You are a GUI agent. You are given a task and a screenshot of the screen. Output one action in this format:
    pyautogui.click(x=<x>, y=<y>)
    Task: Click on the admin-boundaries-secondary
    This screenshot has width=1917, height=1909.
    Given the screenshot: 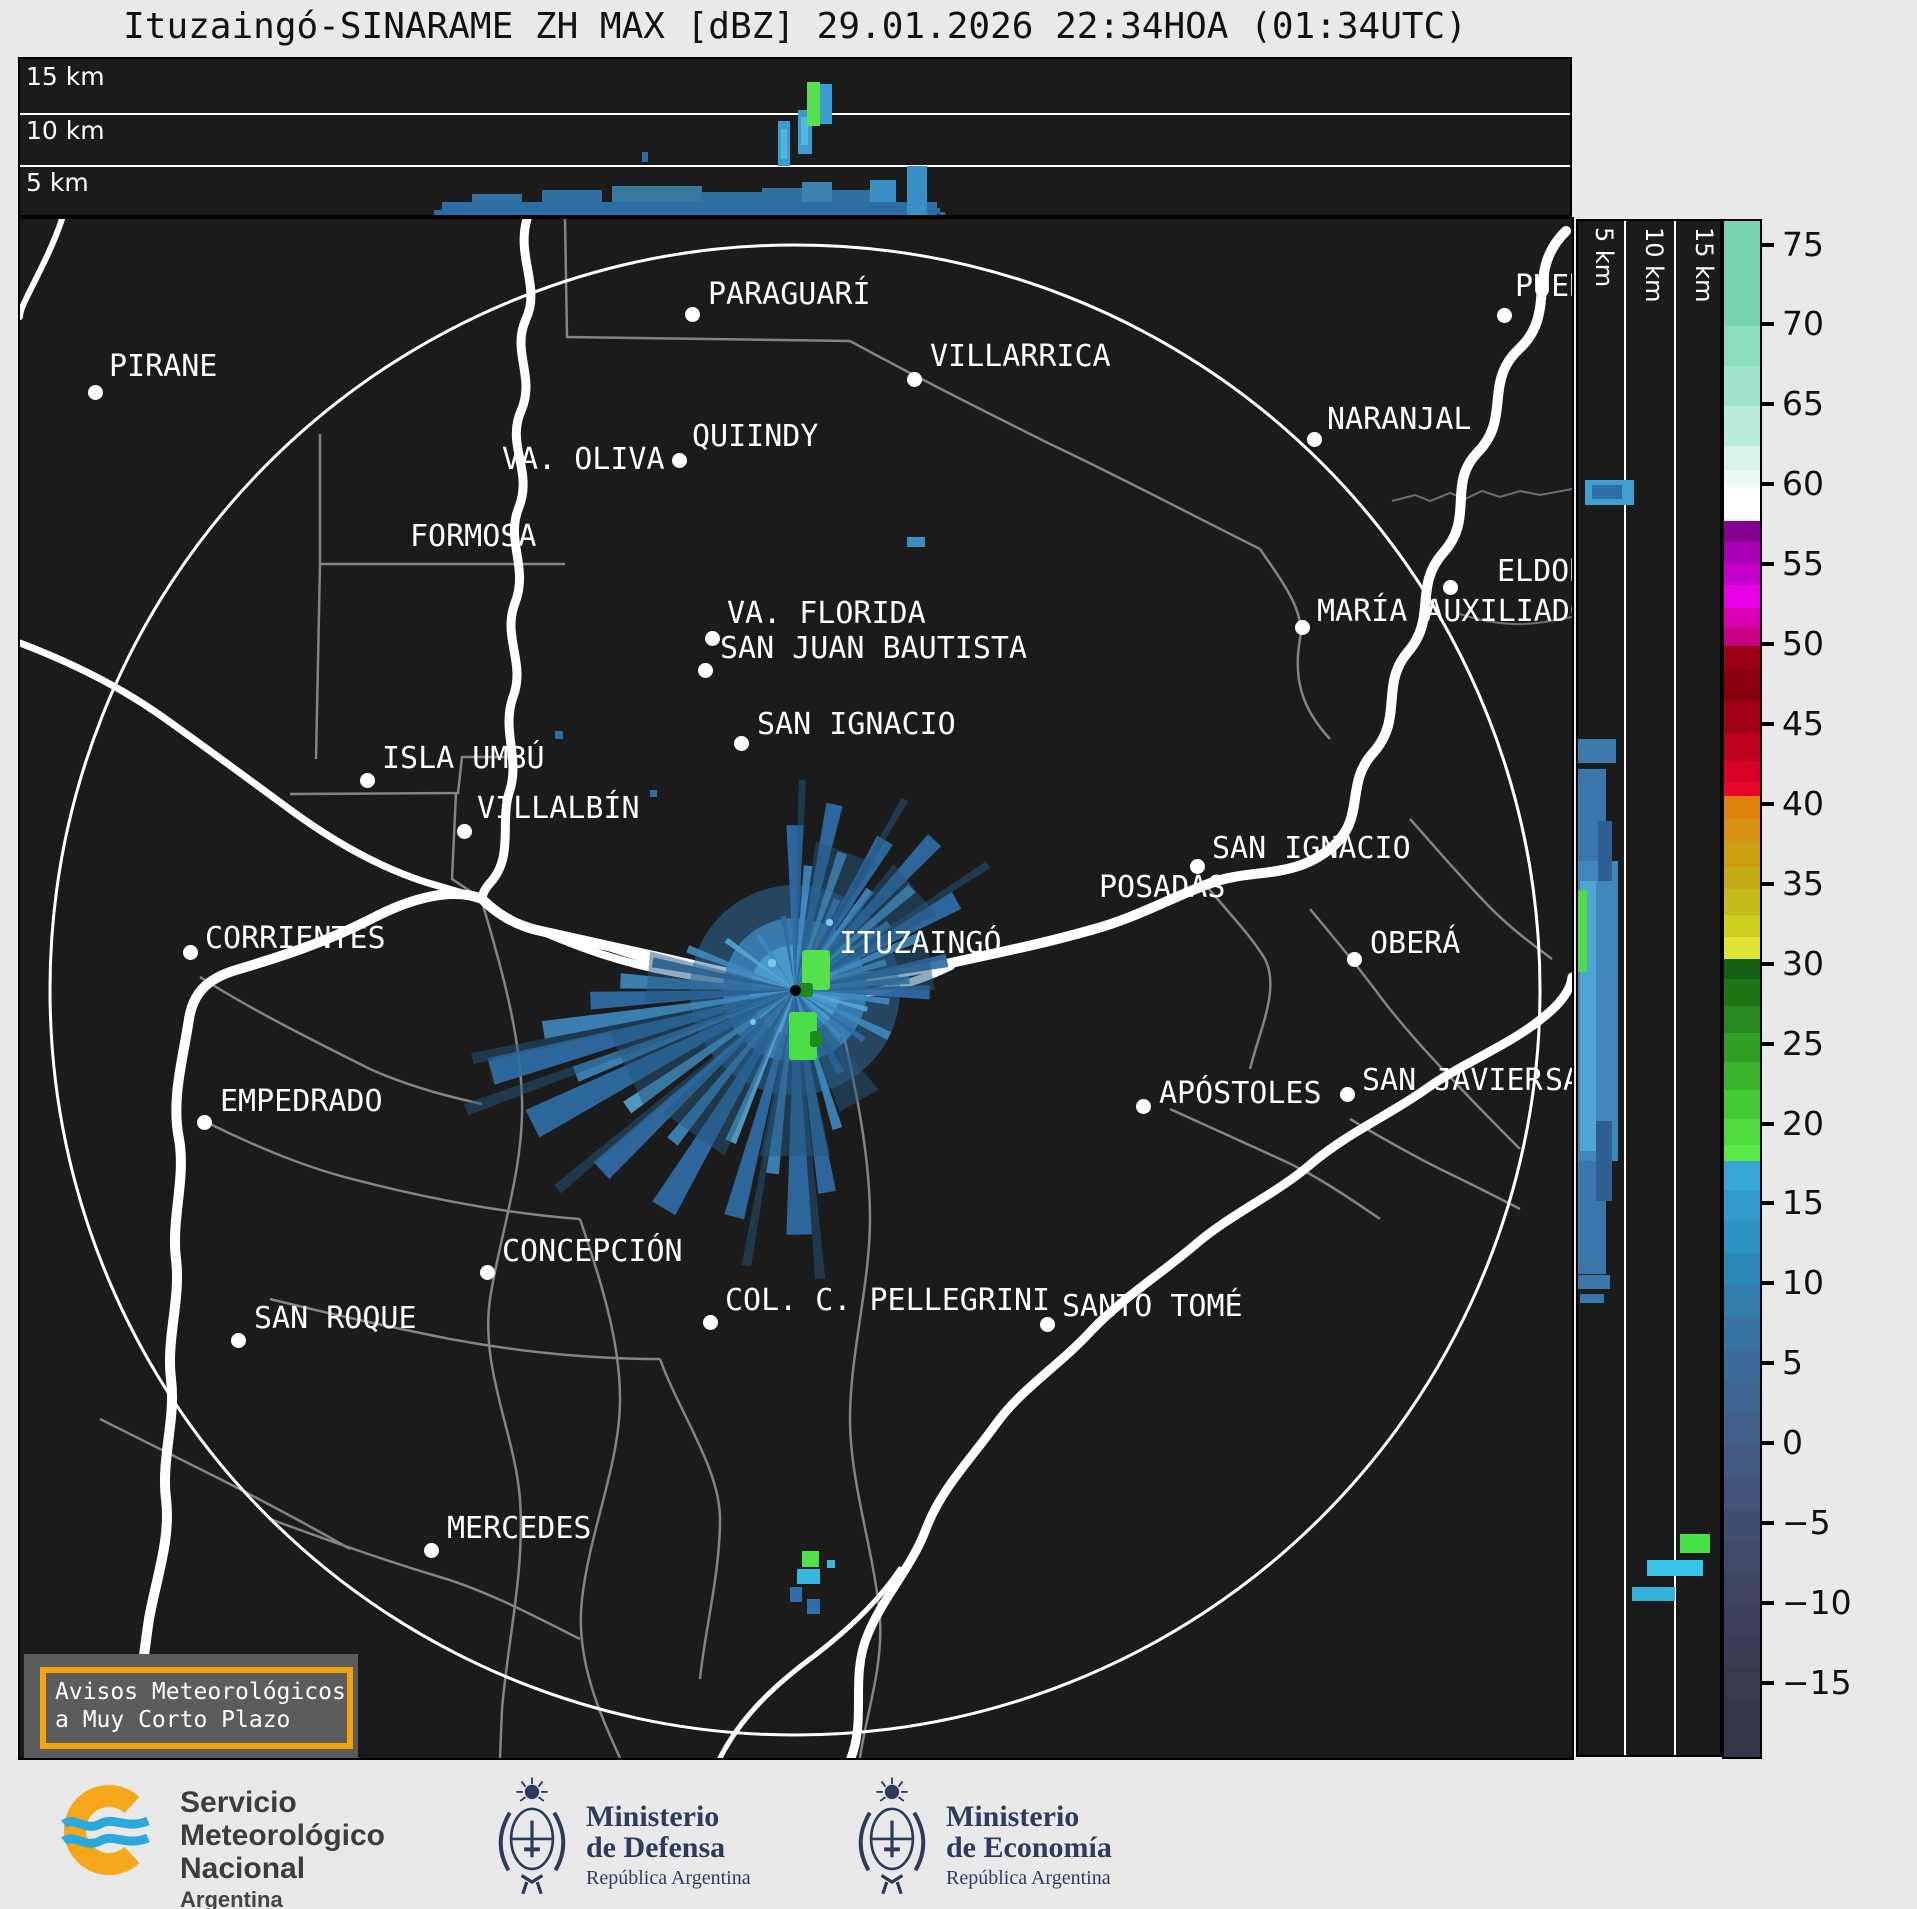 What is the action you would take?
    pyautogui.click(x=1481, y=557)
    